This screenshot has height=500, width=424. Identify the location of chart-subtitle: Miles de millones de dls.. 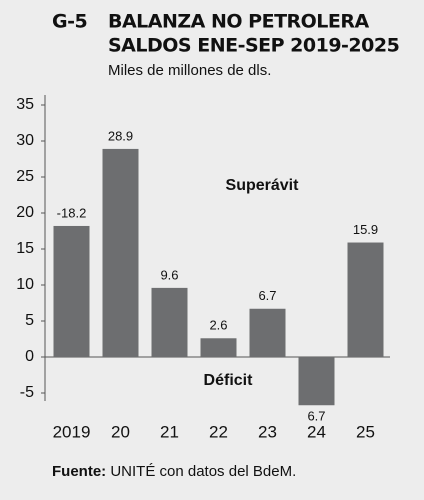
(189, 70).